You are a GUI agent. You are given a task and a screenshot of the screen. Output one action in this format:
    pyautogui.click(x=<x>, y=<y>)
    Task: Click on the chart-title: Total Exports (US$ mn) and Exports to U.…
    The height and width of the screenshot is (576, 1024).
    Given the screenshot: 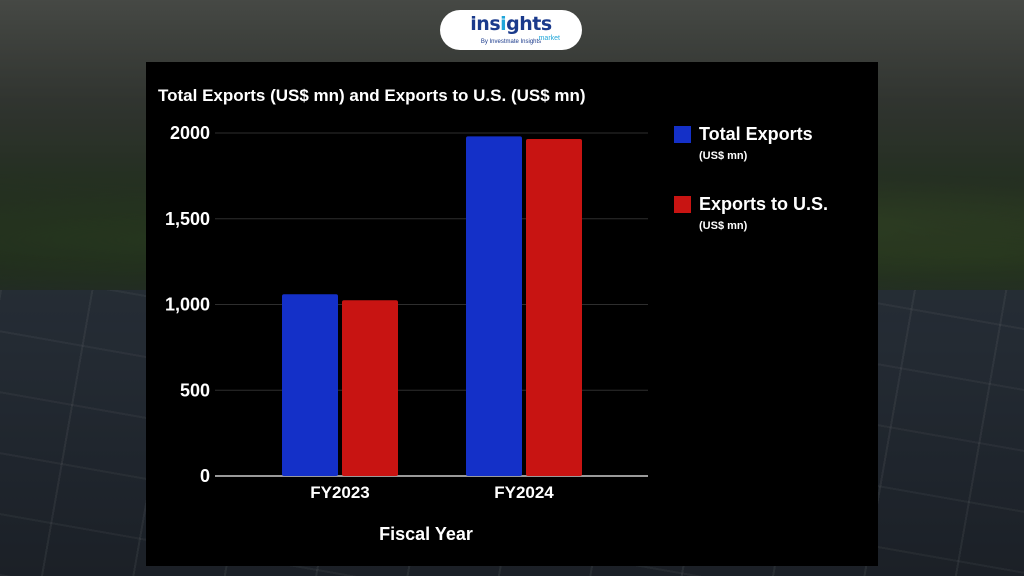 What is the action you would take?
    pyautogui.click(x=372, y=95)
    